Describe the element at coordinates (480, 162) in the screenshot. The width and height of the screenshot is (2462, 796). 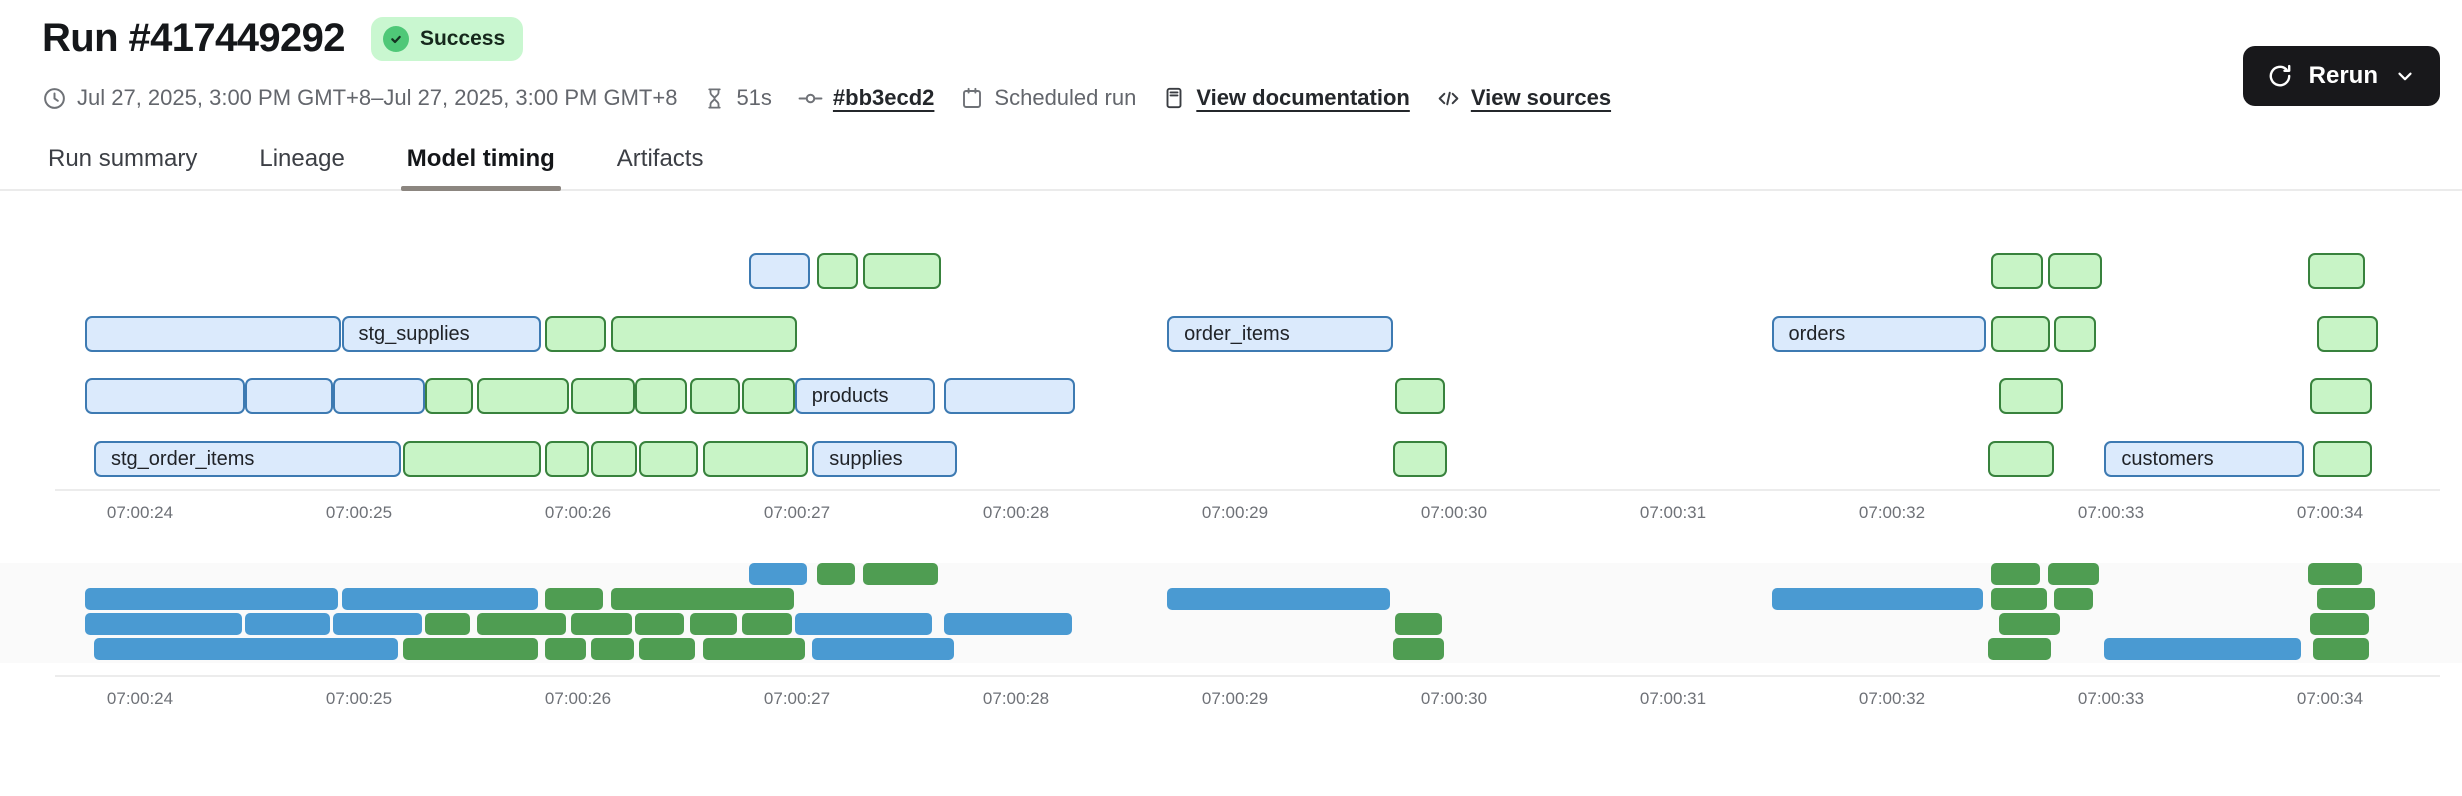
I see `tab-model-timing: Model timing` at that location.